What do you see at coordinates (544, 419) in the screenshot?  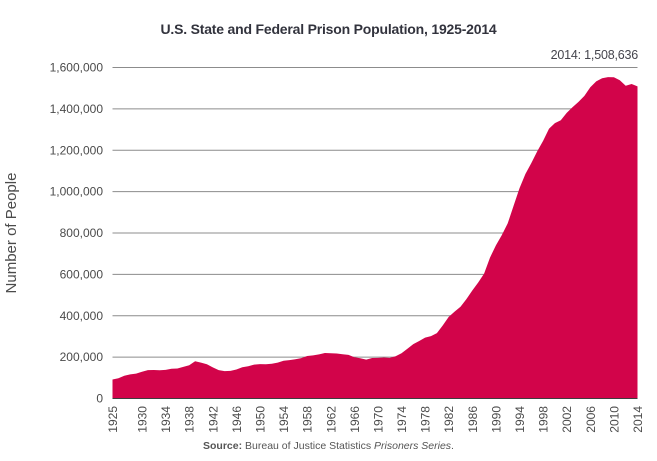 I see `x-tick-label: 1998` at bounding box center [544, 419].